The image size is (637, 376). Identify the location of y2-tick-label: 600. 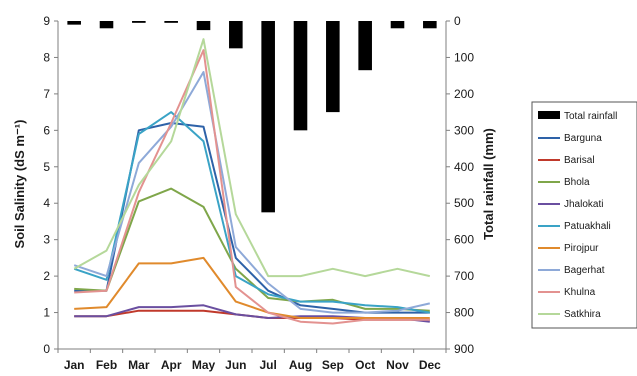
(464, 240).